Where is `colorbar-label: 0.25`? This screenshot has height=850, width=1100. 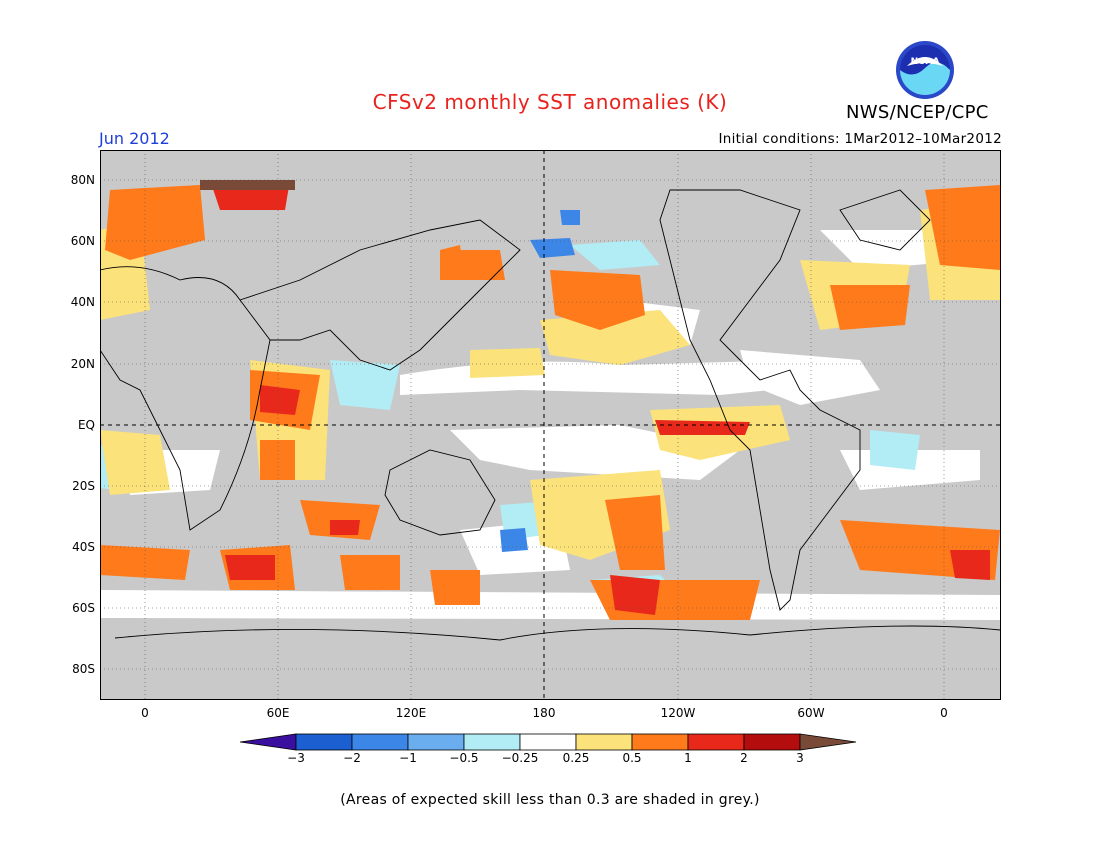 colorbar-label: 0.25 is located at coordinates (576, 758).